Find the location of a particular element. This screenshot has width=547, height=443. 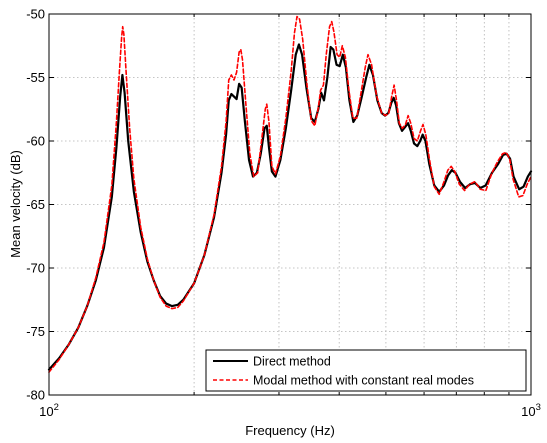

legend-label-direct: Direct method is located at coordinates (292, 362).